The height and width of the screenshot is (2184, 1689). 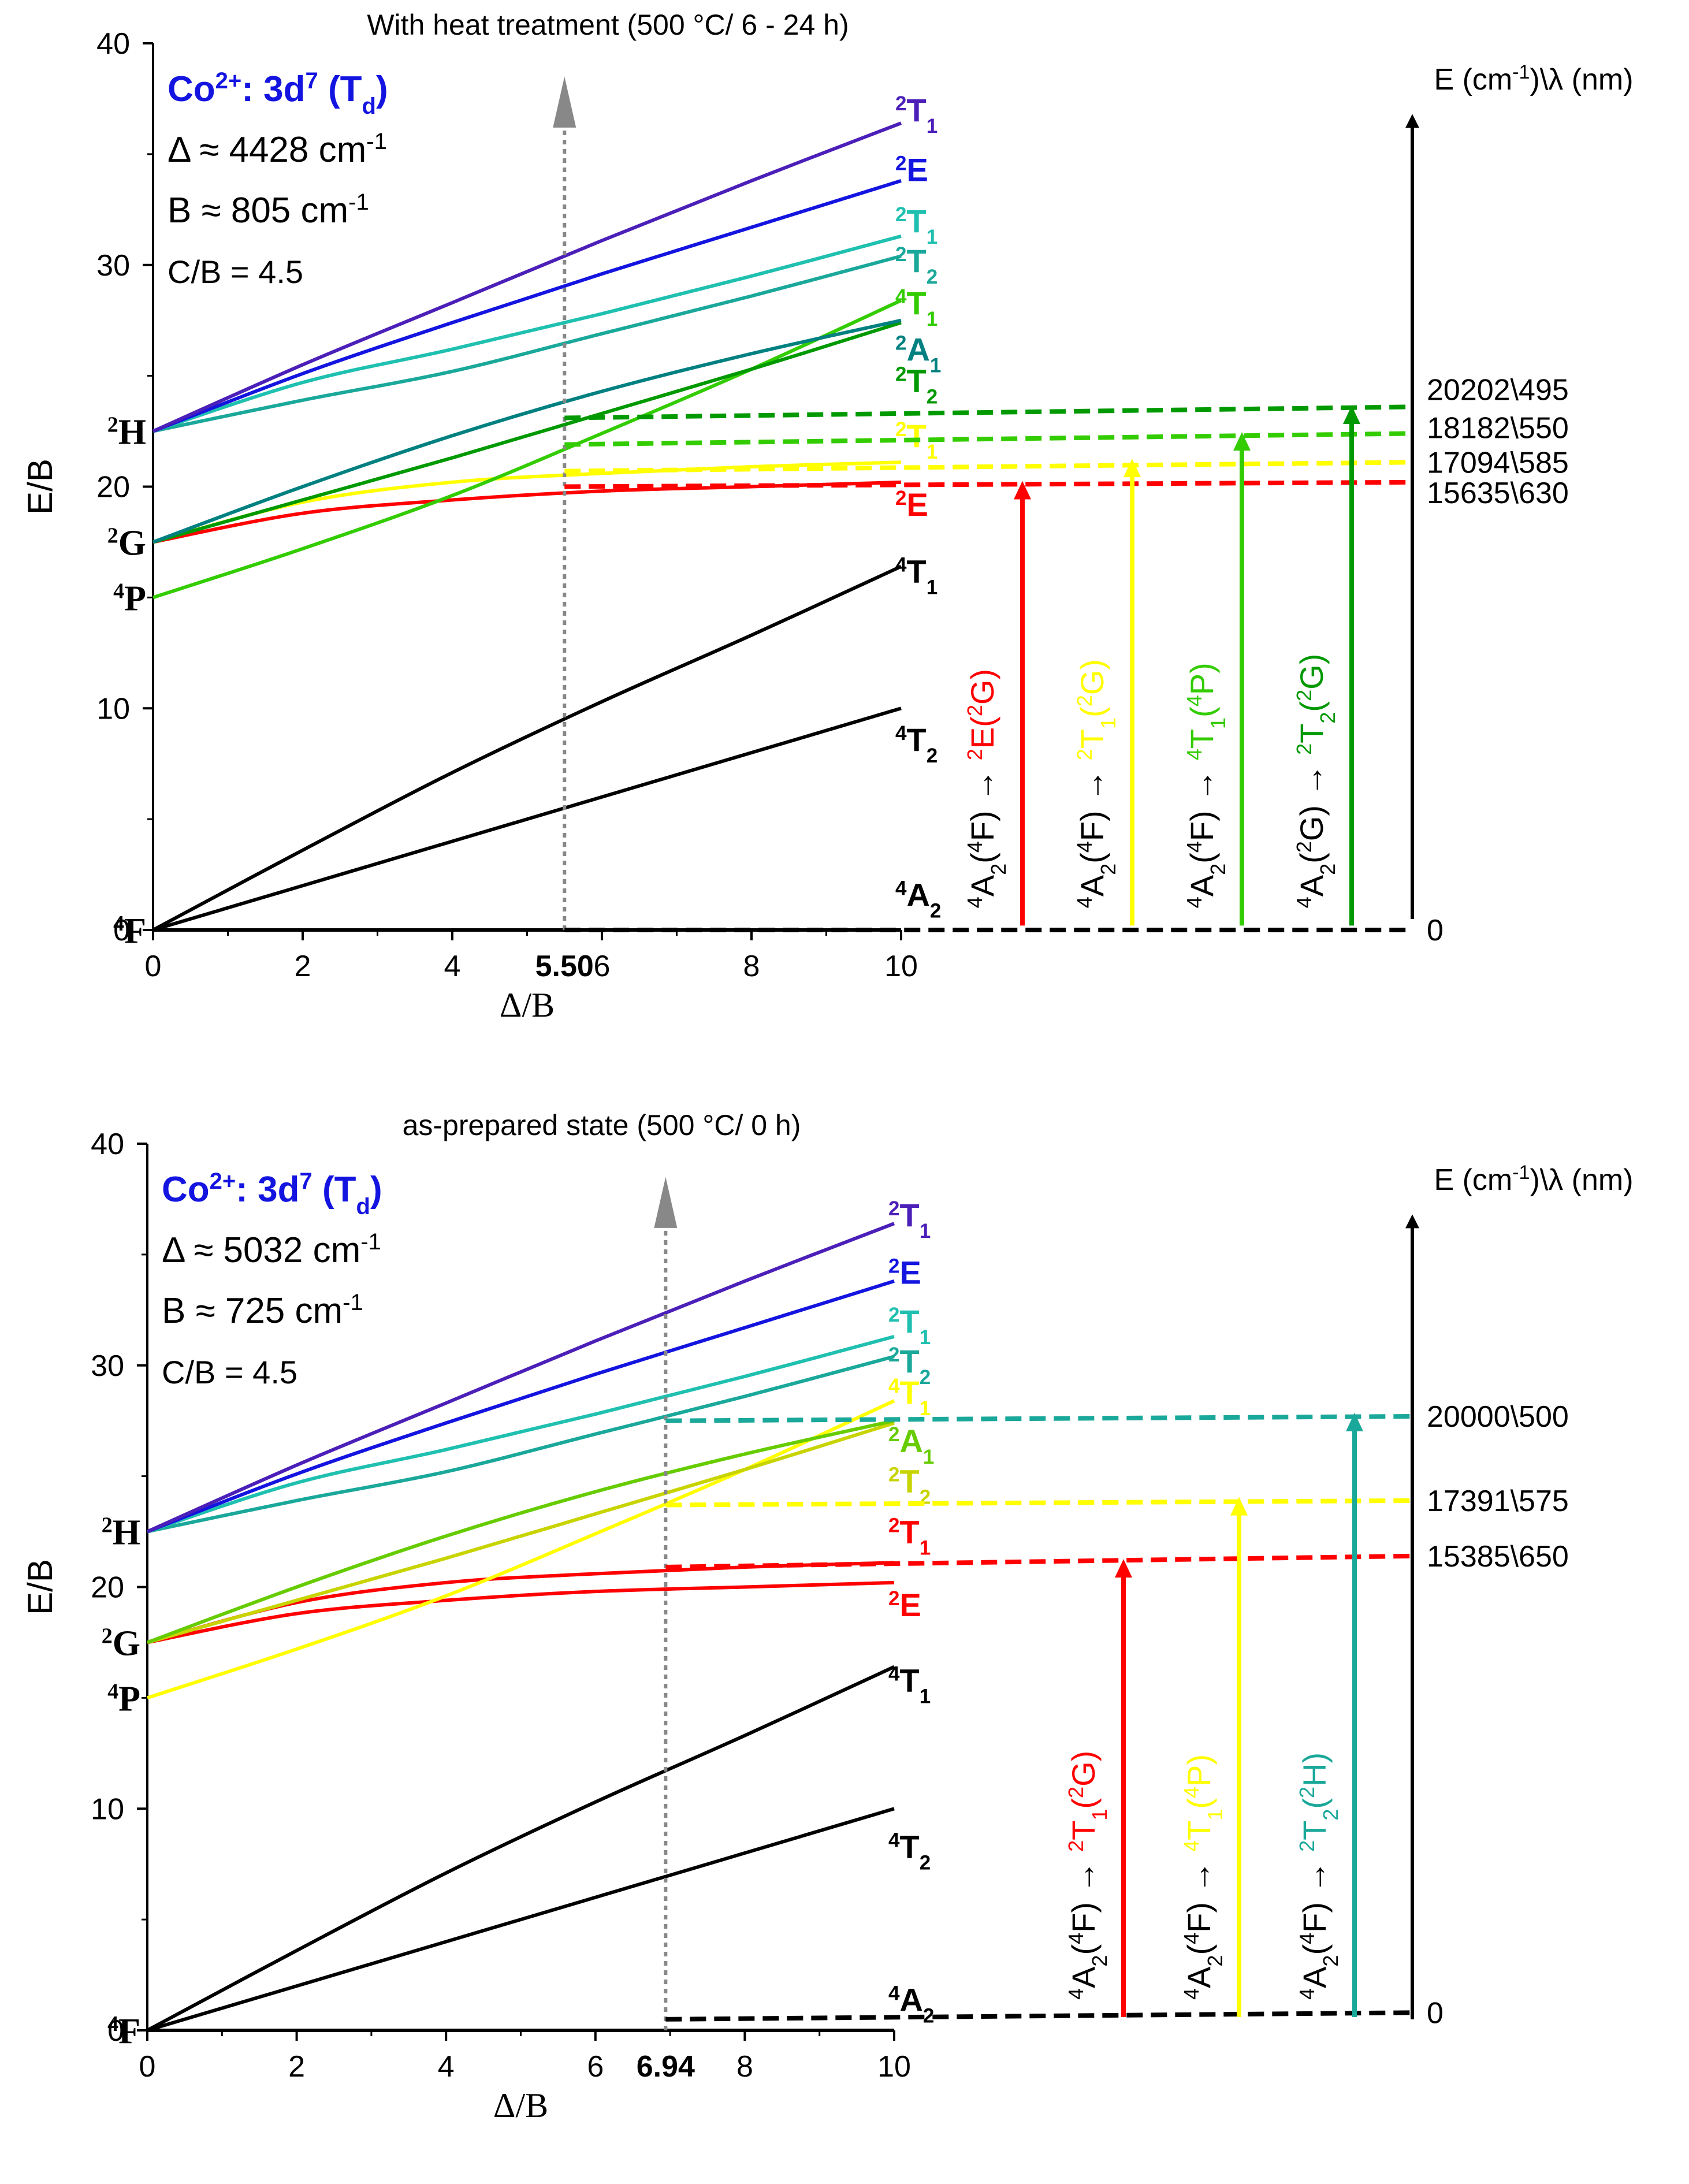 I want to click on transition-label-1: 4A2(4F) → 4T1(4P), so click(x=1203, y=1877).